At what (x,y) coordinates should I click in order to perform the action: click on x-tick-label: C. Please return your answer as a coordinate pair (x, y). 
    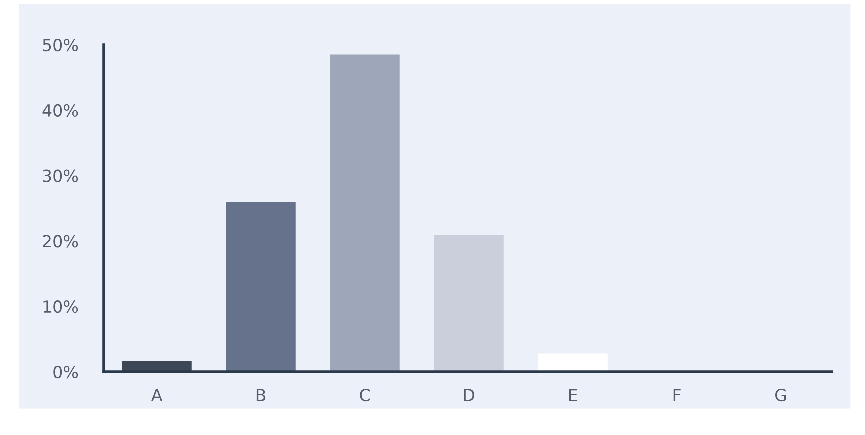
    Looking at the image, I should click on (365, 395).